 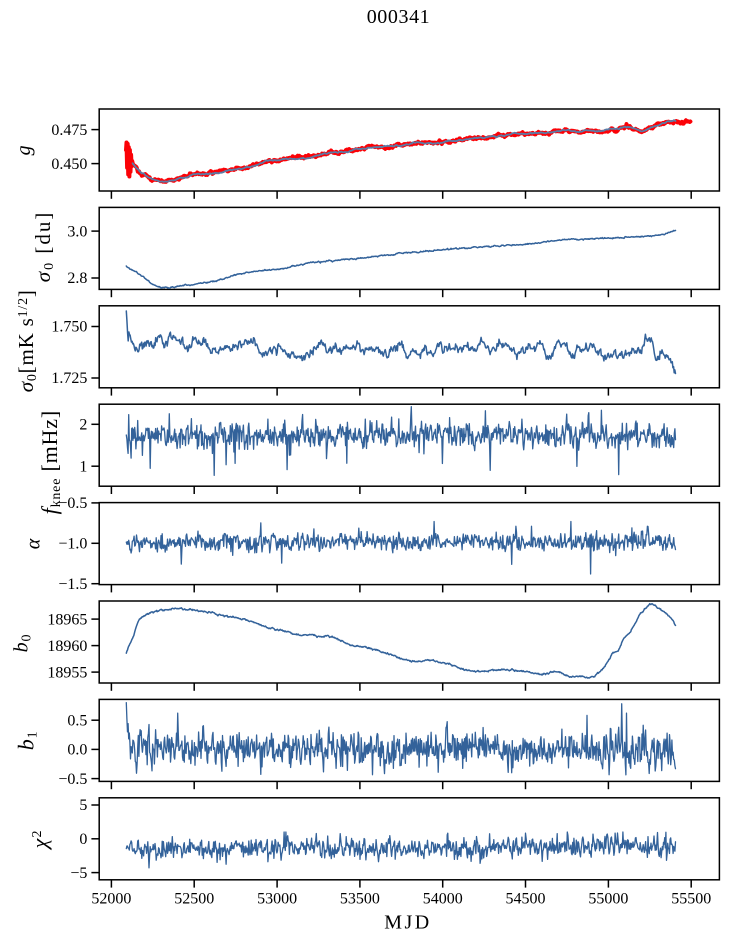 What do you see at coordinates (83, 466) in the screenshot?
I see `svg-text: 1` at bounding box center [83, 466].